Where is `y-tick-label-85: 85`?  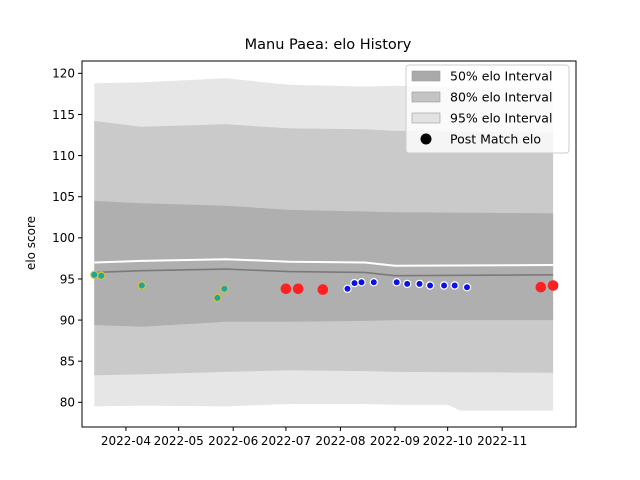 y-tick-label-85: 85 is located at coordinates (67, 362).